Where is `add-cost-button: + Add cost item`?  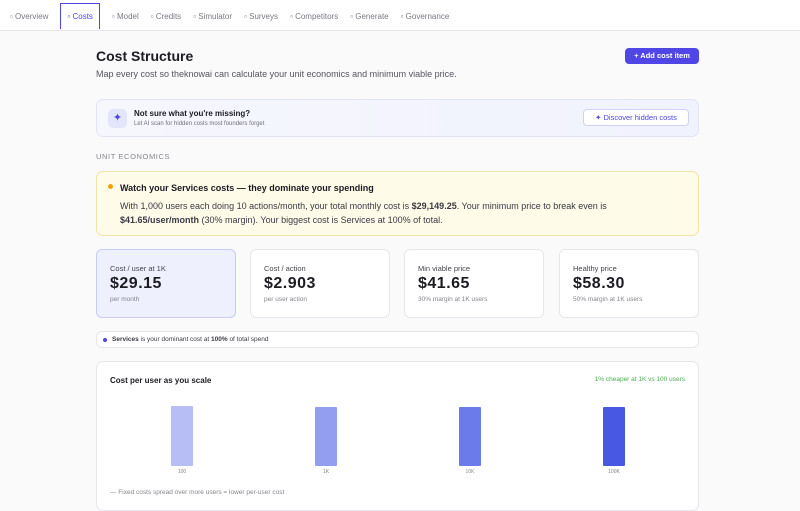
add-cost-button: + Add cost item is located at coordinates (662, 56).